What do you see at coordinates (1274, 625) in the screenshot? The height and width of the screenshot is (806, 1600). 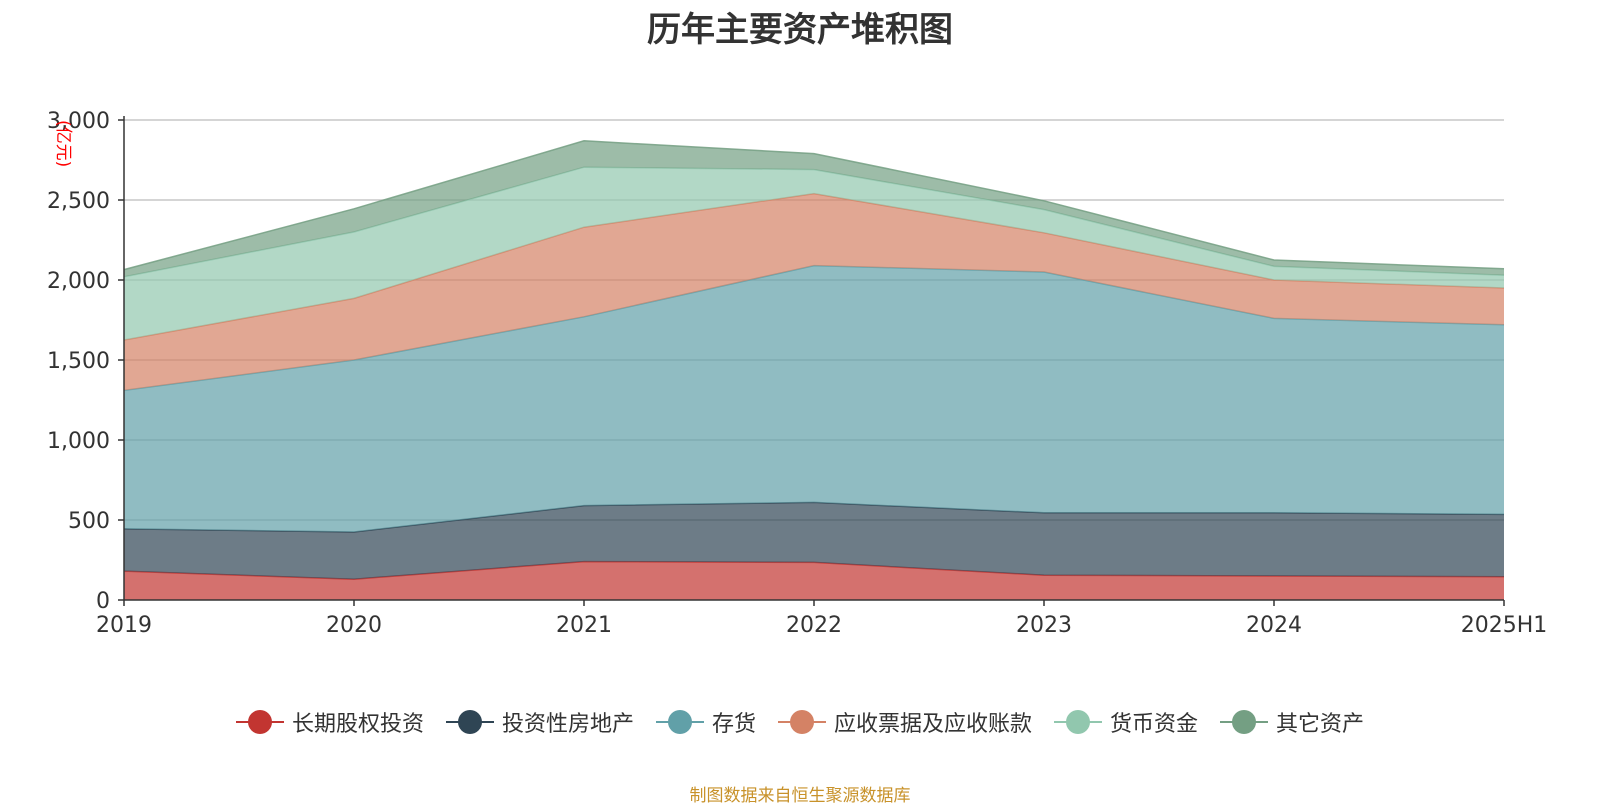 I see `x-tick-label: 2024` at bounding box center [1274, 625].